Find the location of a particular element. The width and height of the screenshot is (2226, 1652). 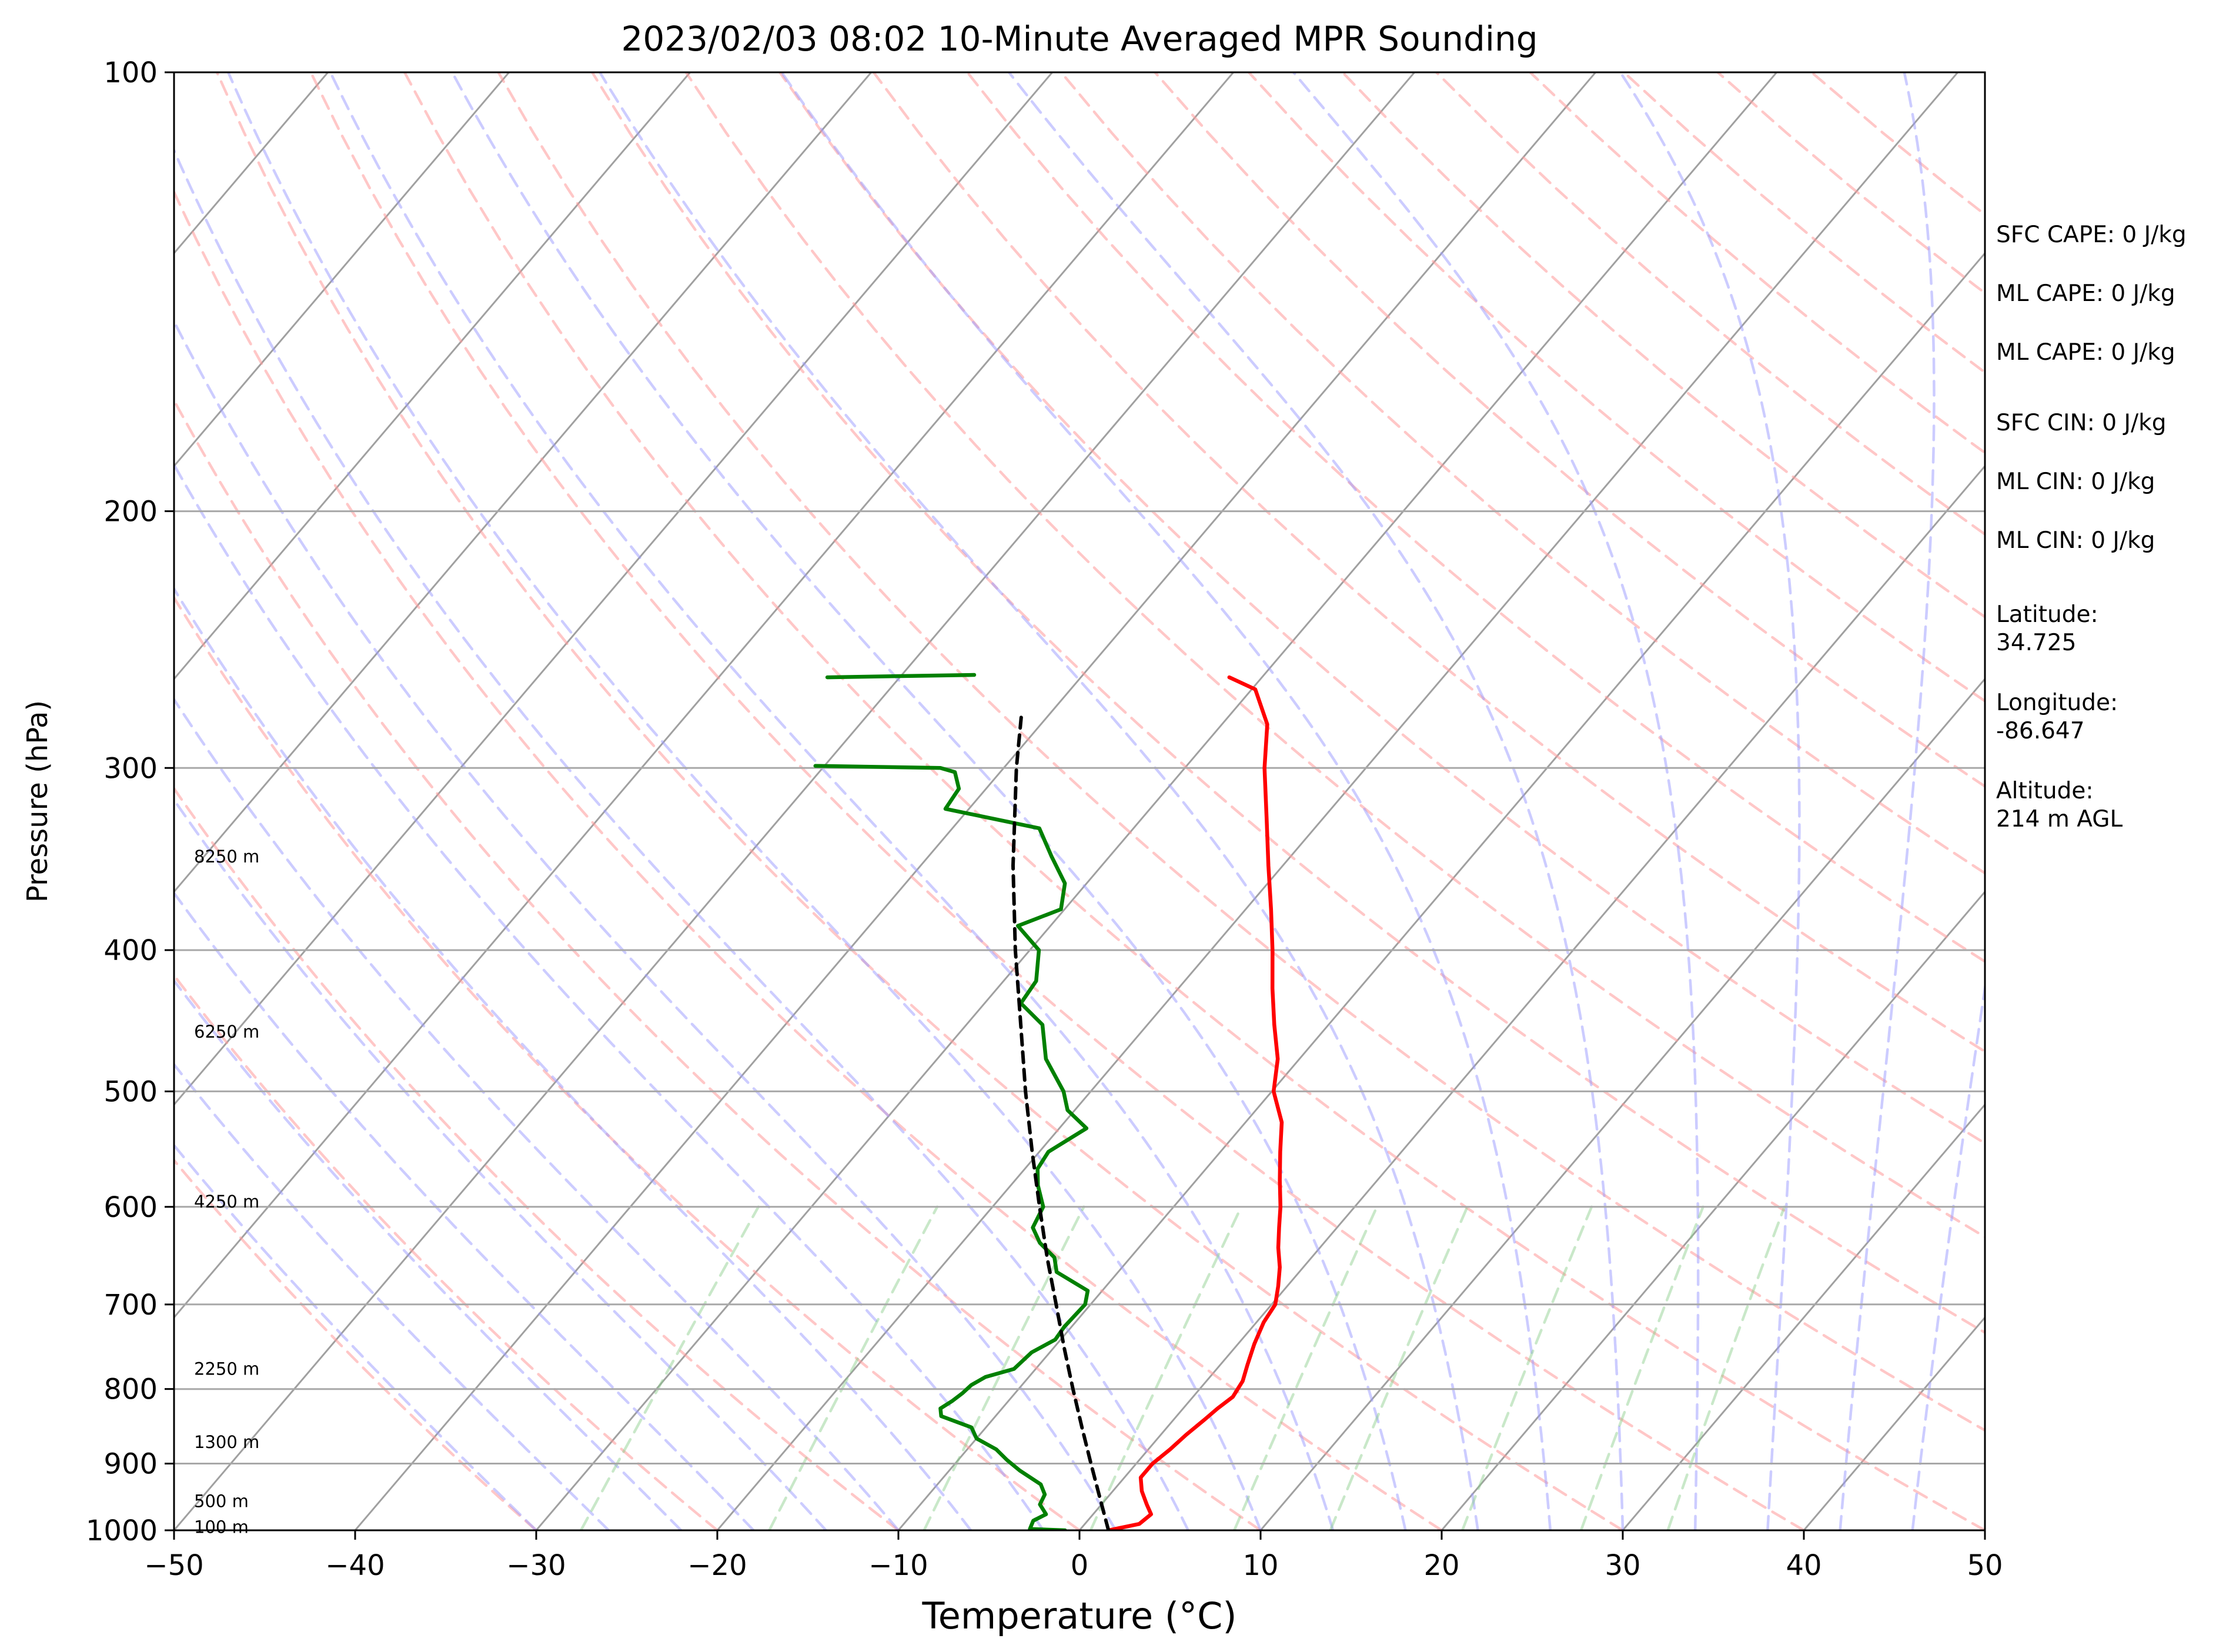

sfc-cape-text: SFC CAPE: 0 J/kg is located at coordinates (2091, 235).